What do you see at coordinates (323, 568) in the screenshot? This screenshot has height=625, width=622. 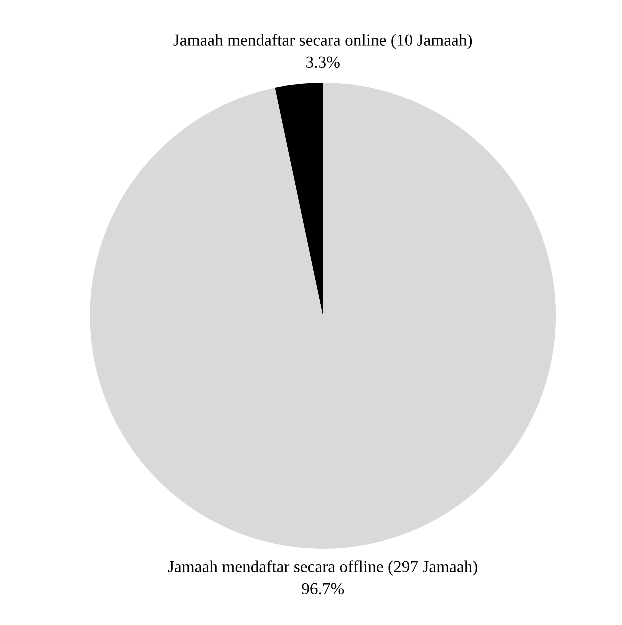 I see `slice-label: Jamaah mendaftar secara offline (297 Jamaah)` at bounding box center [323, 568].